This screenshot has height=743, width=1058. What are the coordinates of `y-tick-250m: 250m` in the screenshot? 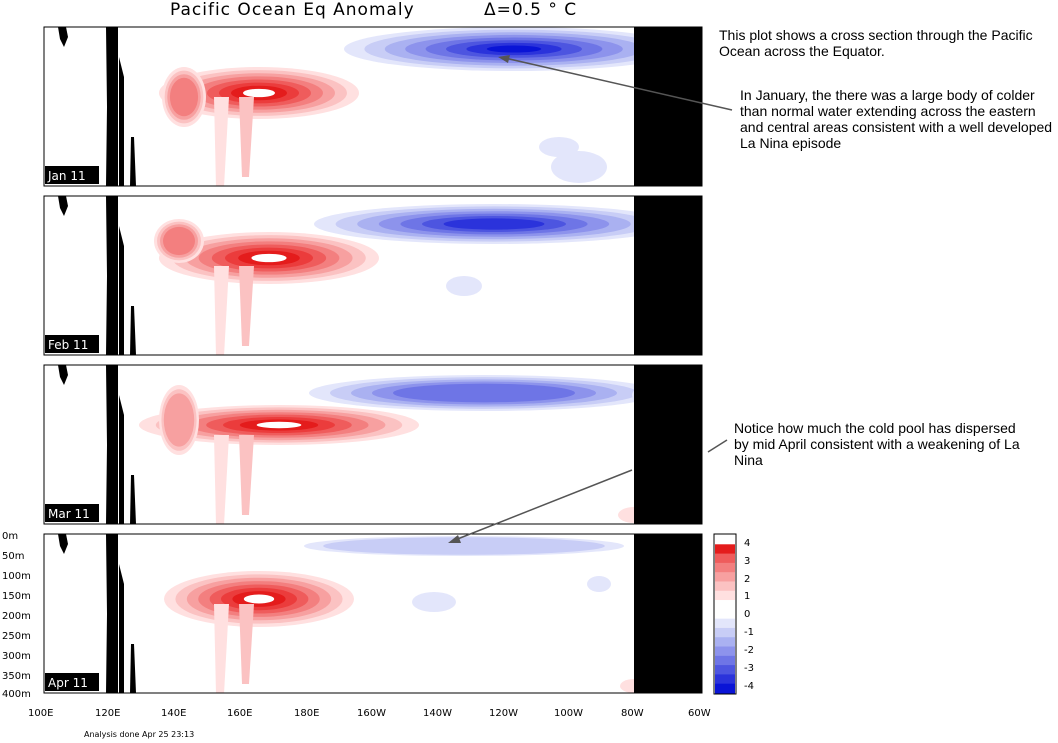 It's located at (16, 636).